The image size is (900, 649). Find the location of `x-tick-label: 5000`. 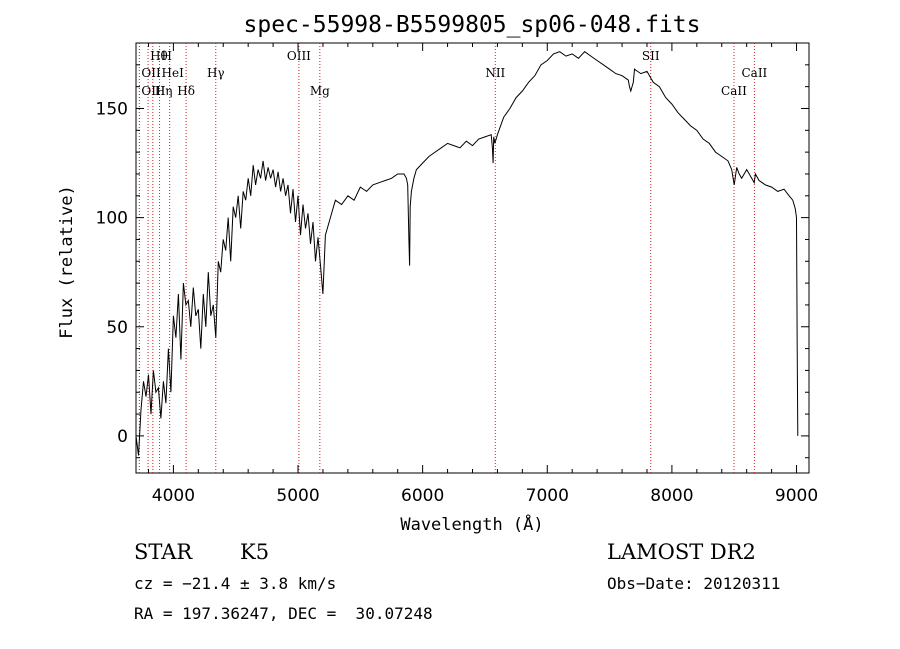

x-tick-label: 5000 is located at coordinates (297, 496).